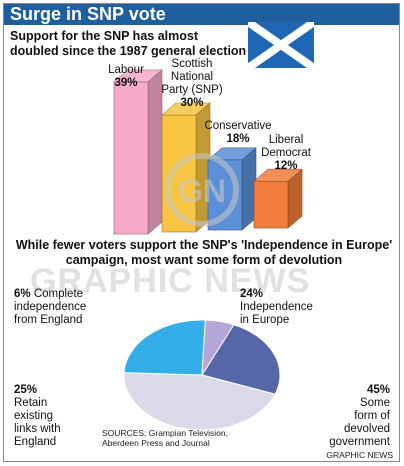  I want to click on pie-value-label: 25%, so click(26, 390).